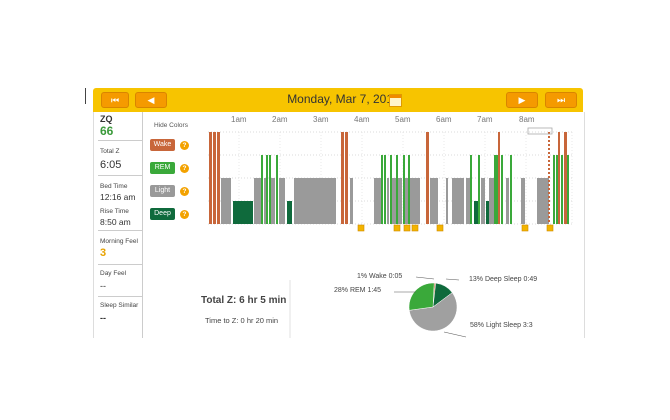 This screenshot has width=670, height=420. I want to click on legend-rem: REM, so click(162, 168).